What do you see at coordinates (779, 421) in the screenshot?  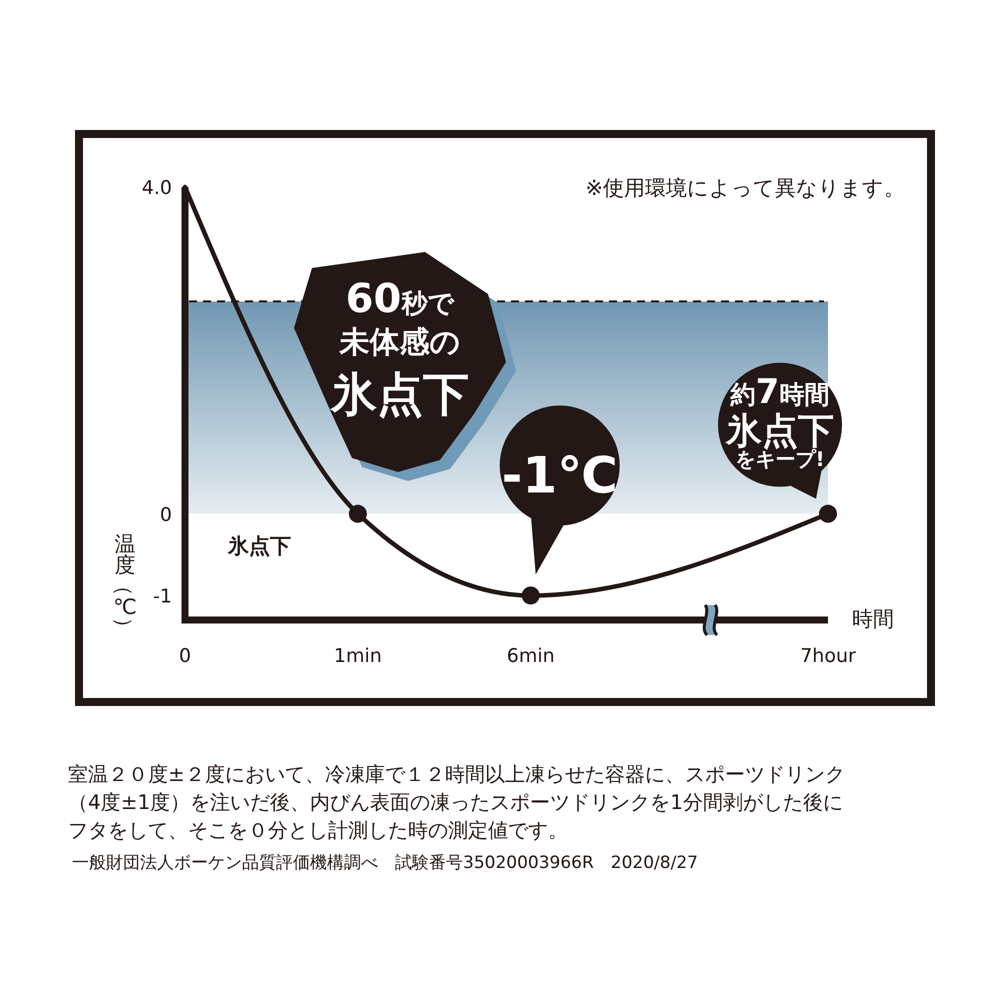 I see `annotation: 約7時間氷点下をキープ!` at bounding box center [779, 421].